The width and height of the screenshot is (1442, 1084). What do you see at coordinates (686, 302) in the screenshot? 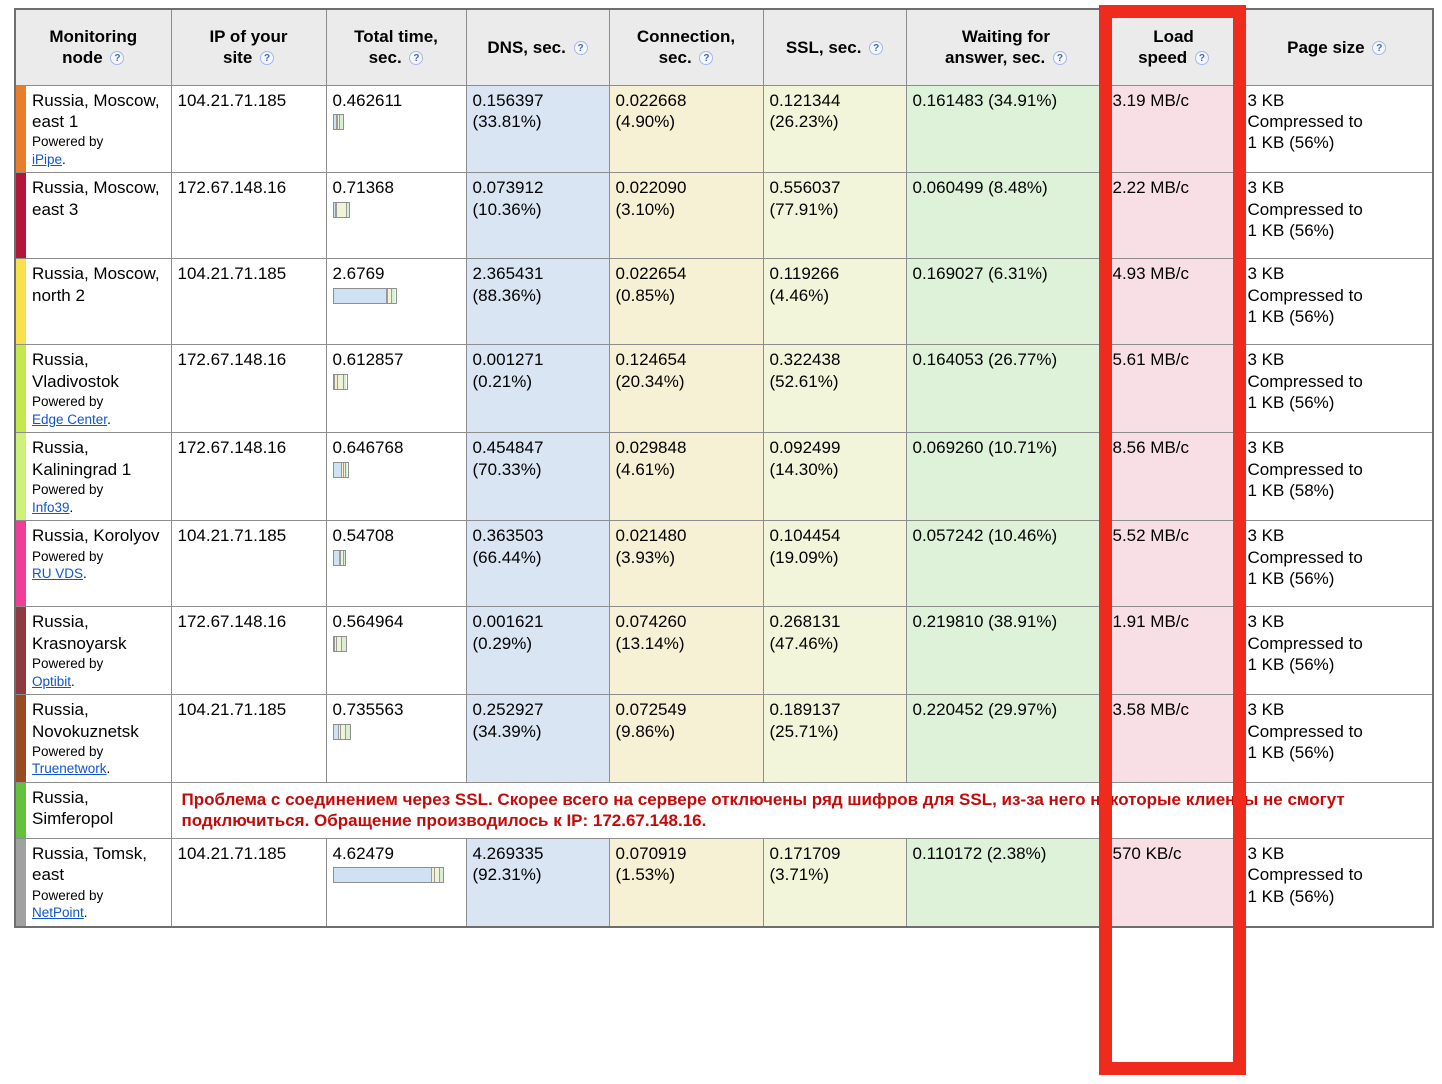
I see `connection-cell: 0.022654 (0.85%)` at bounding box center [686, 302].